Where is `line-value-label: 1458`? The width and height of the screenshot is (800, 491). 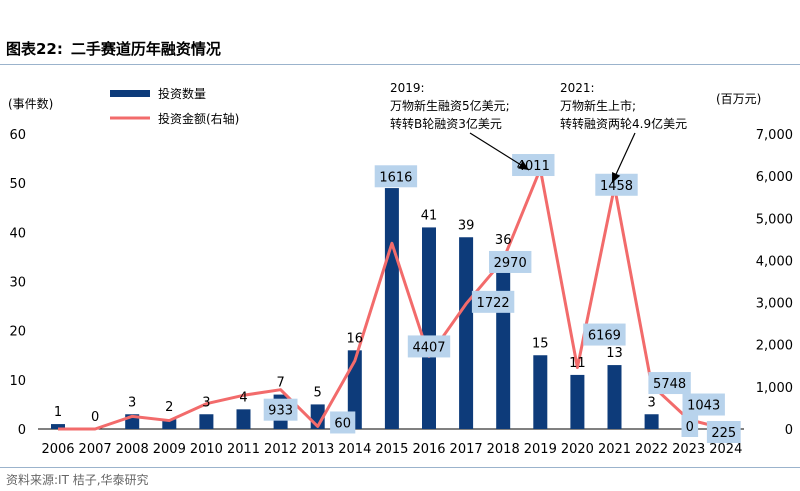 line-value-label: 1458 is located at coordinates (616, 186).